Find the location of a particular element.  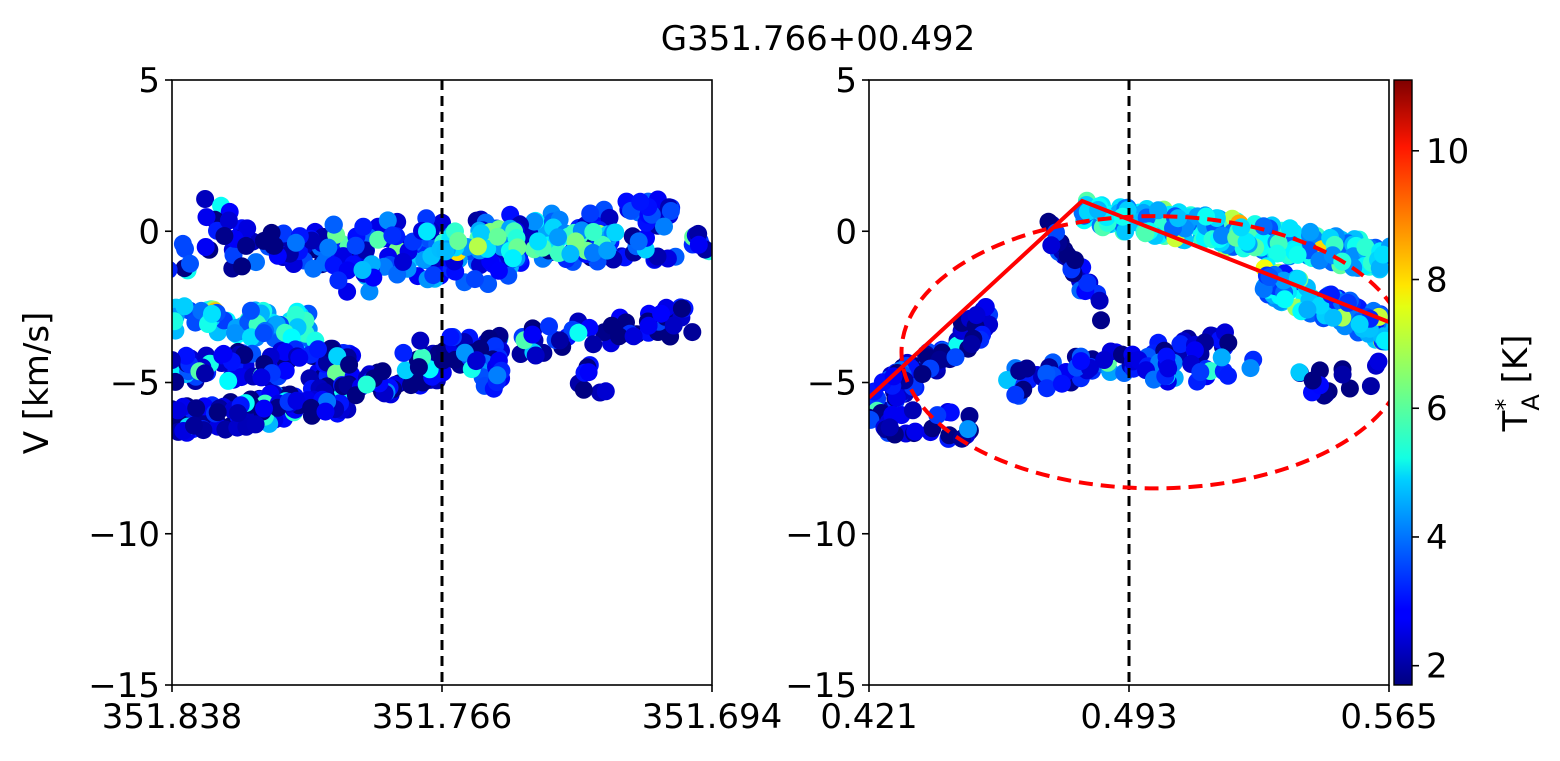

colorbar-tick-label: 2 is located at coordinates (1437, 667).